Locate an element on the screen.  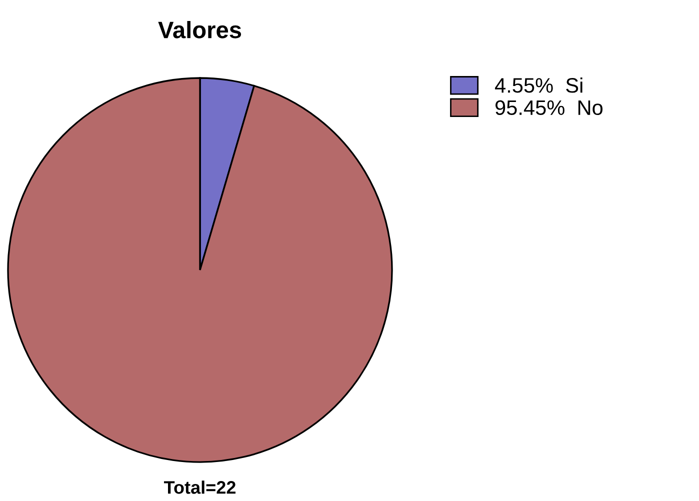
legend-label: 4.55% Si is located at coordinates (538, 85).